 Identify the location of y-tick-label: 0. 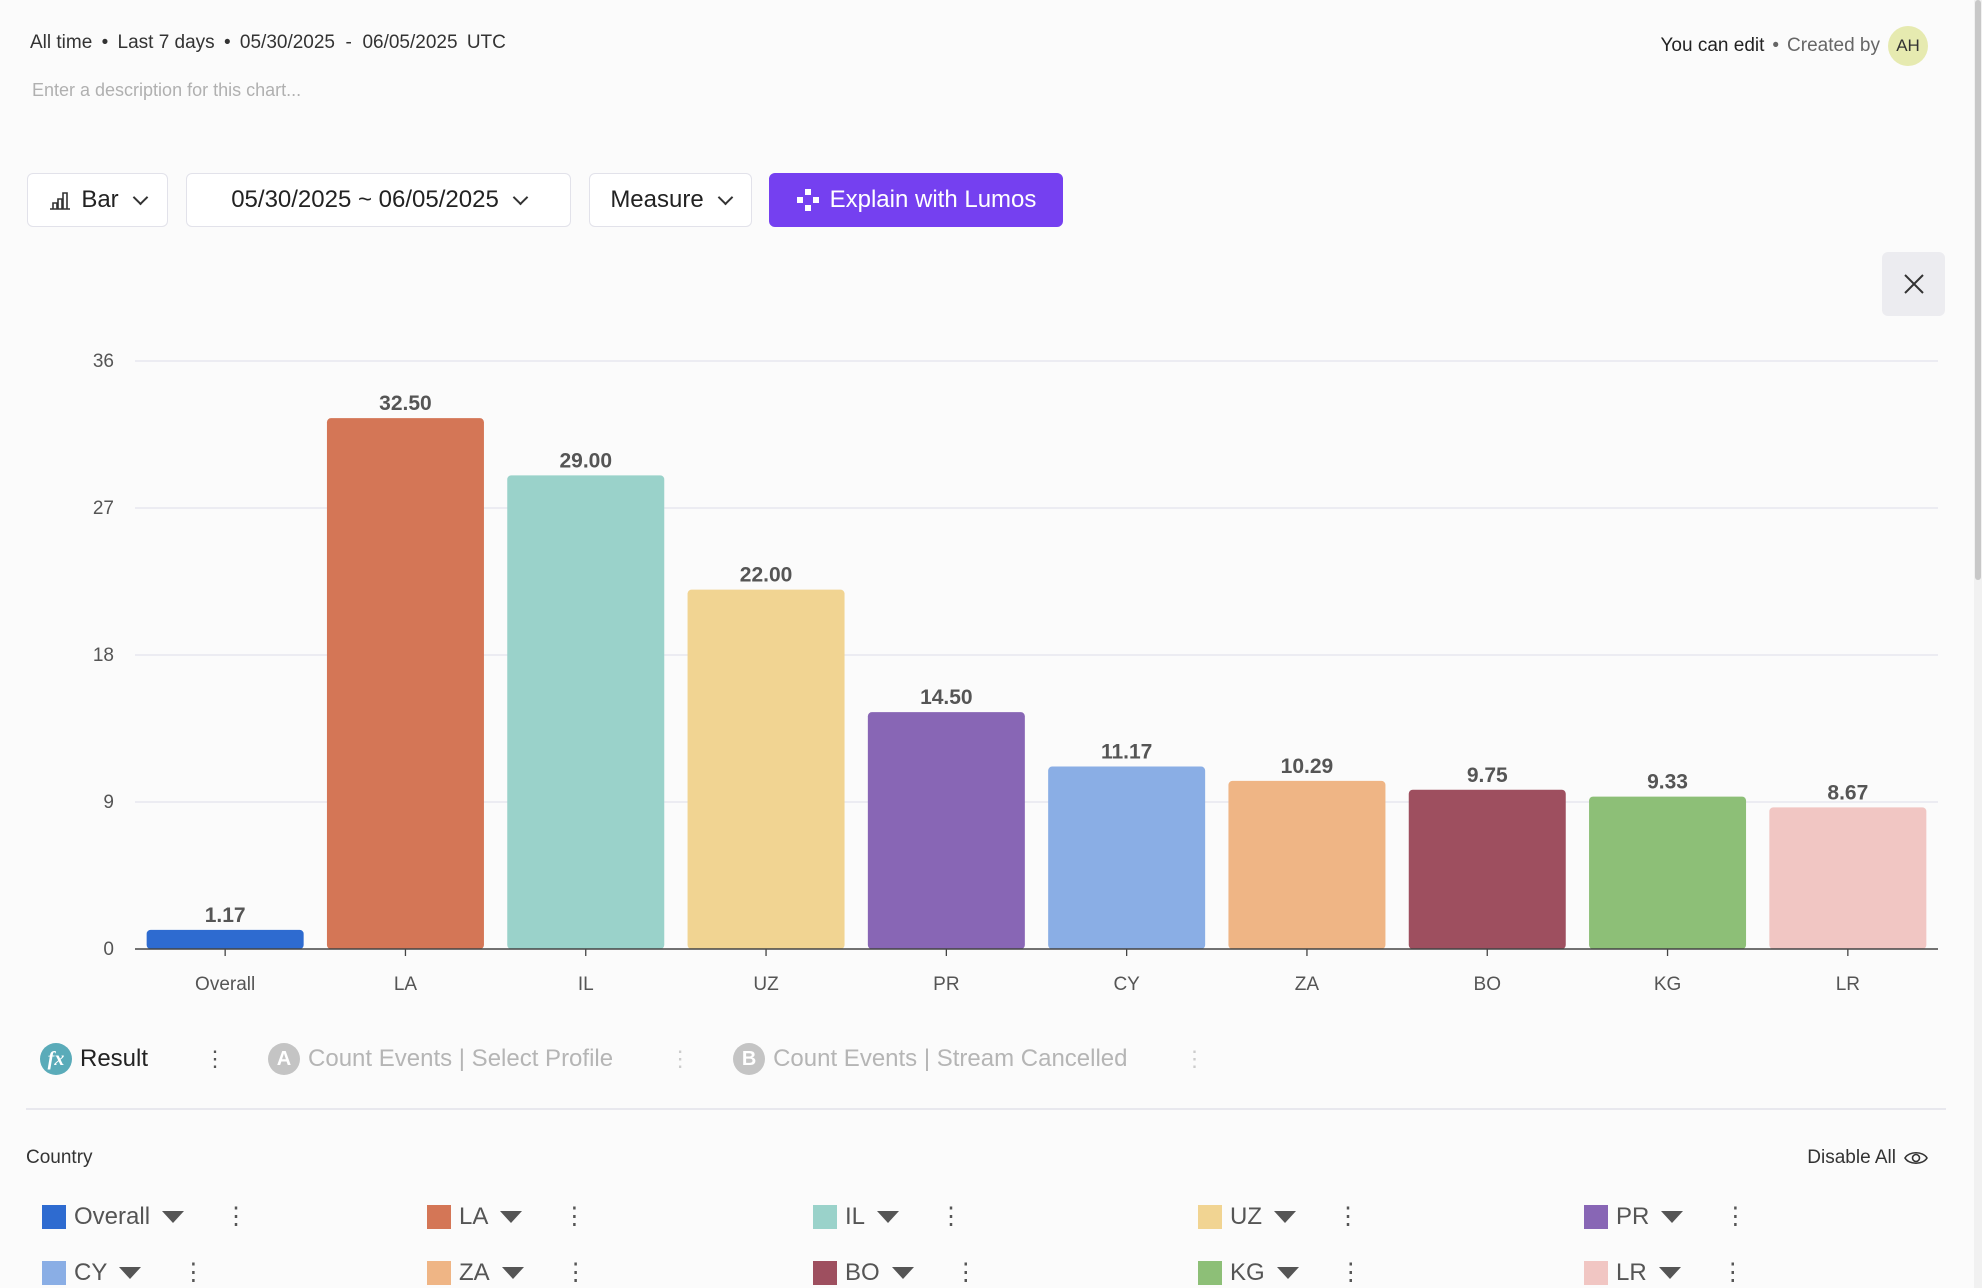
(108, 949).